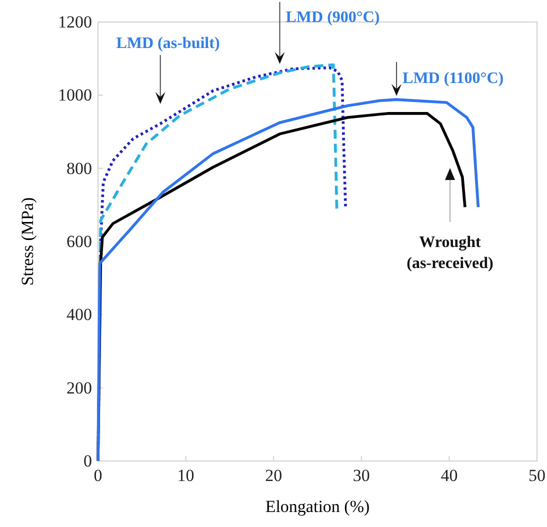  What do you see at coordinates (453, 78) in the screenshot?
I see `series-label: LMD (1100°C)` at bounding box center [453, 78].